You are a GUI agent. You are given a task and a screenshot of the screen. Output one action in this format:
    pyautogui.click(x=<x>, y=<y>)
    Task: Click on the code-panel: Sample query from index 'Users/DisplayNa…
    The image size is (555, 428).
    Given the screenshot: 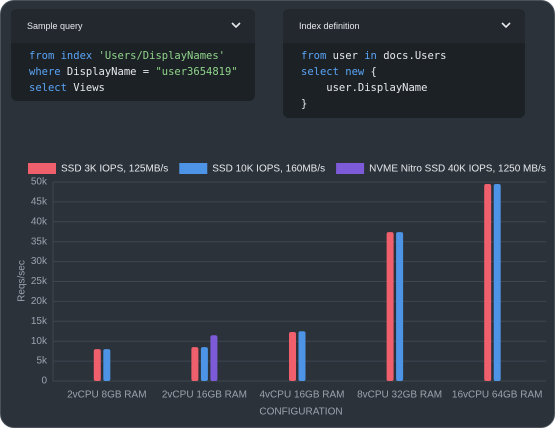 What is the action you would take?
    pyautogui.click(x=133, y=55)
    